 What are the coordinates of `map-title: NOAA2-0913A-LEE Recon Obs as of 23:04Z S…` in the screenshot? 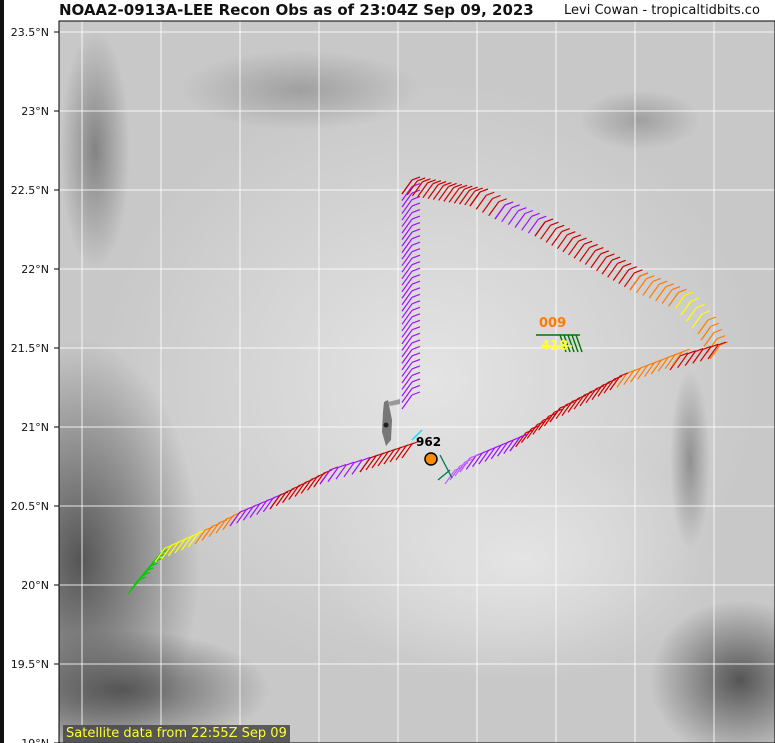 It's located at (296, 10).